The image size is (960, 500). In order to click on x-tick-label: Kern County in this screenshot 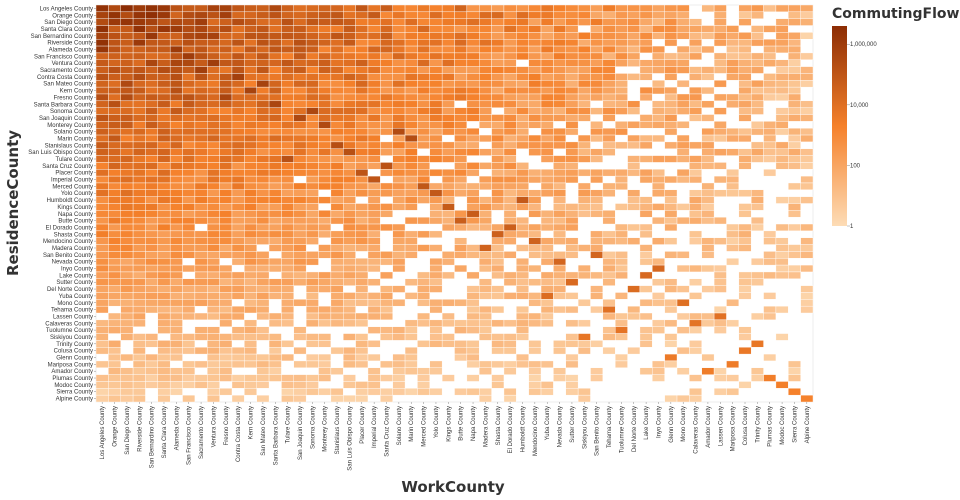, I will do `click(252, 422)`.